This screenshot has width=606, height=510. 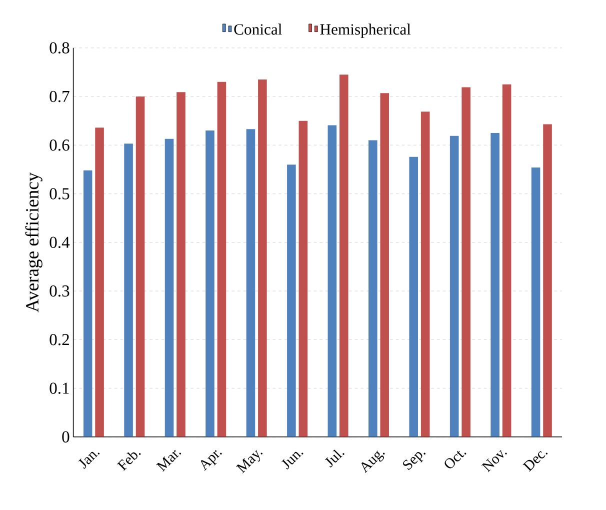 I want to click on y-tick-label: 0.7, so click(x=60, y=96).